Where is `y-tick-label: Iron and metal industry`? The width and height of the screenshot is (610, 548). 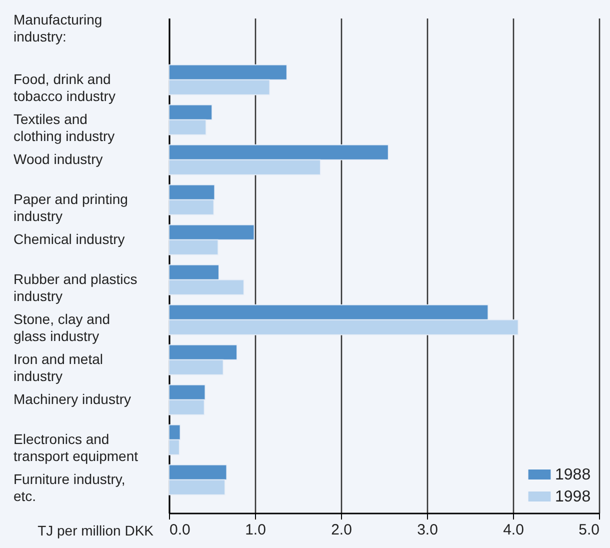
y-tick-label: Iron and metal industry is located at coordinates (58, 367).